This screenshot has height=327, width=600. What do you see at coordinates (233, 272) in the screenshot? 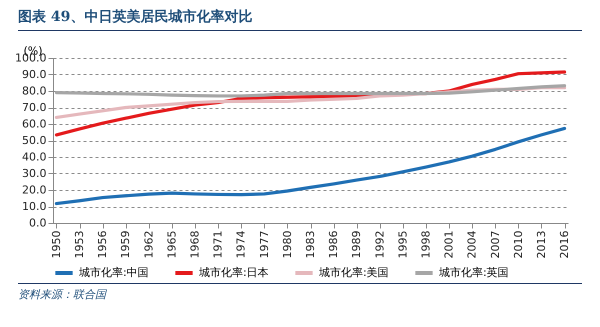
I see `legend-label: 城市化率:日本` at bounding box center [233, 272].